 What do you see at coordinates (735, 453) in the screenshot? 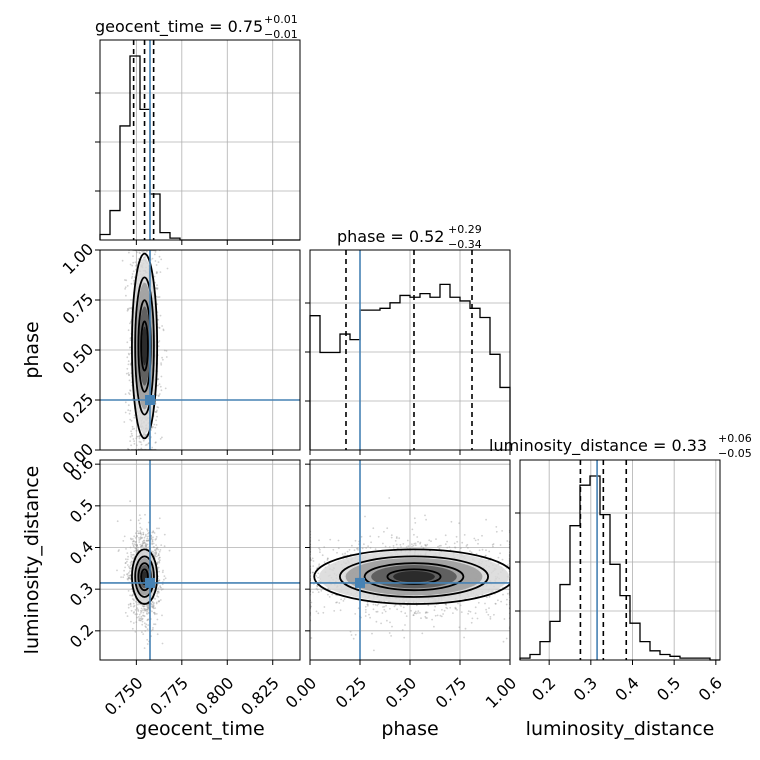
I see `title-luminosity-distance-minus: −0.05` at bounding box center [735, 453].